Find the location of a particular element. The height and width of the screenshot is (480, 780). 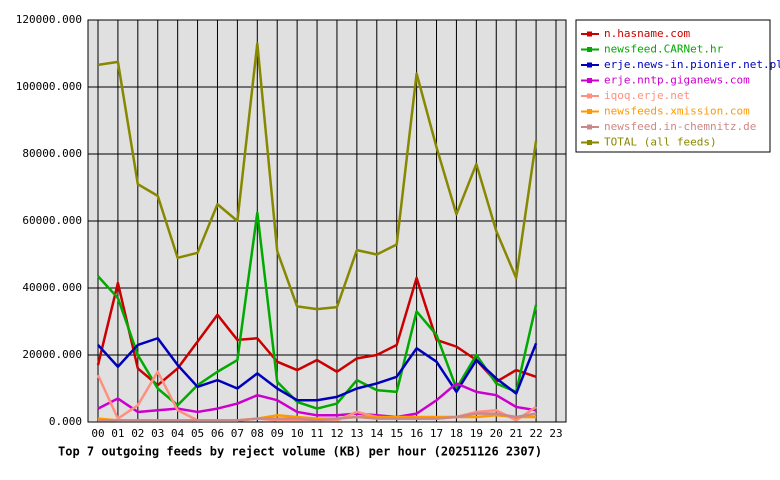

x-tick-label: 21 is located at coordinates (516, 433).